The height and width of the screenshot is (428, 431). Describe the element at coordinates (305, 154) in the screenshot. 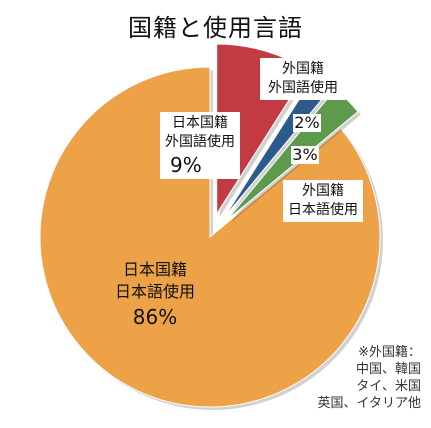

I see `percent-label-3: 3%` at that location.